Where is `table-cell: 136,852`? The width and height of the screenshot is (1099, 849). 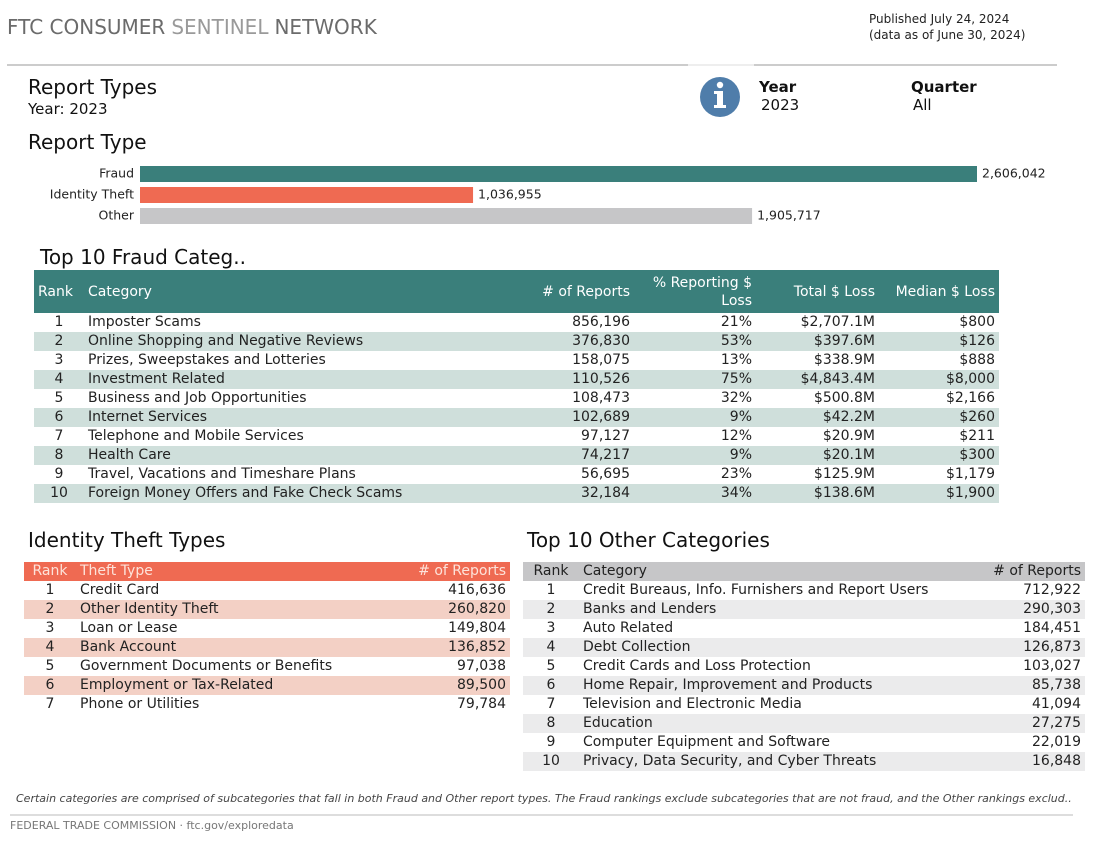
table-cell: 136,852 is located at coordinates (477, 647).